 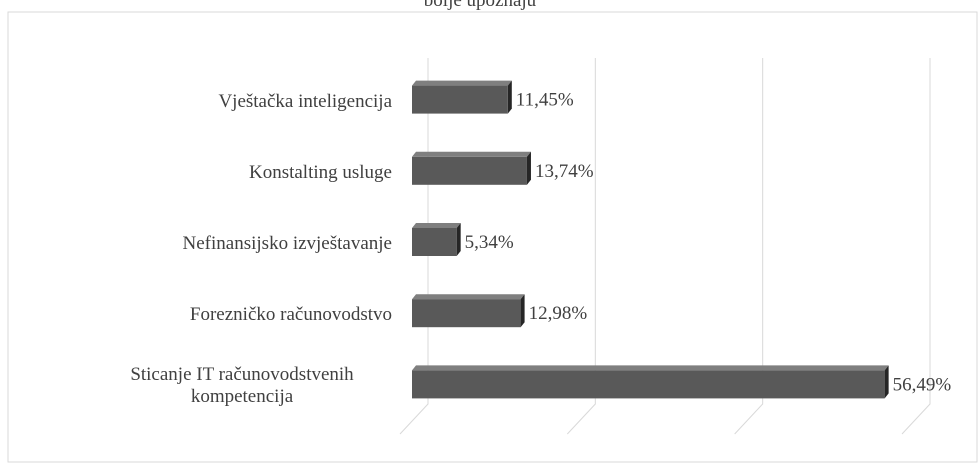 I want to click on category-label: Nefinansijsko izvještavanje, so click(x=287, y=243).